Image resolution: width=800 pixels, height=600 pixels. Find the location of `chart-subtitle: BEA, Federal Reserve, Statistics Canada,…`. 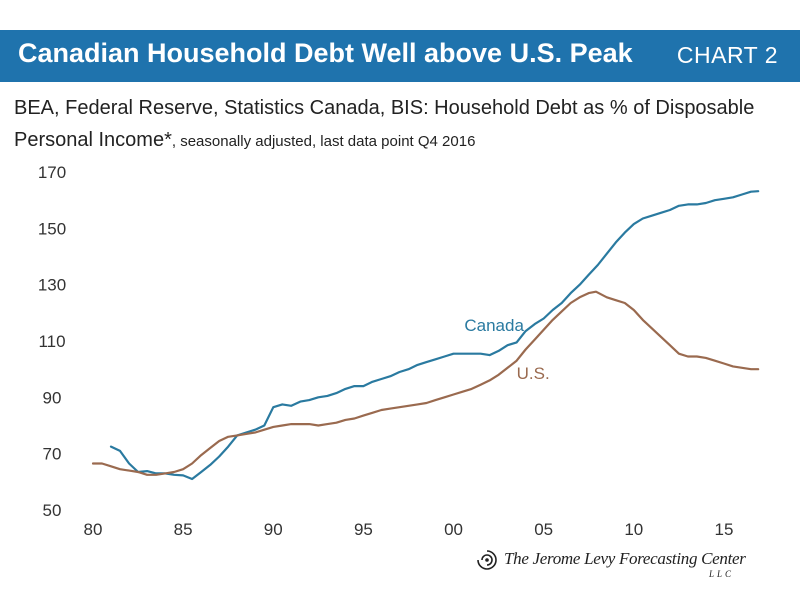

chart-subtitle: BEA, Federal Reserve, Statistics Canada,… is located at coordinates (399, 125).